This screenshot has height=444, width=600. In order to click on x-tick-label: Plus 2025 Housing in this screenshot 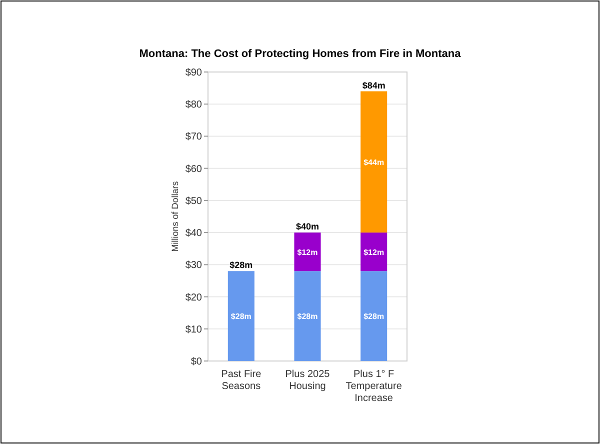, I will do `click(307, 380)`.